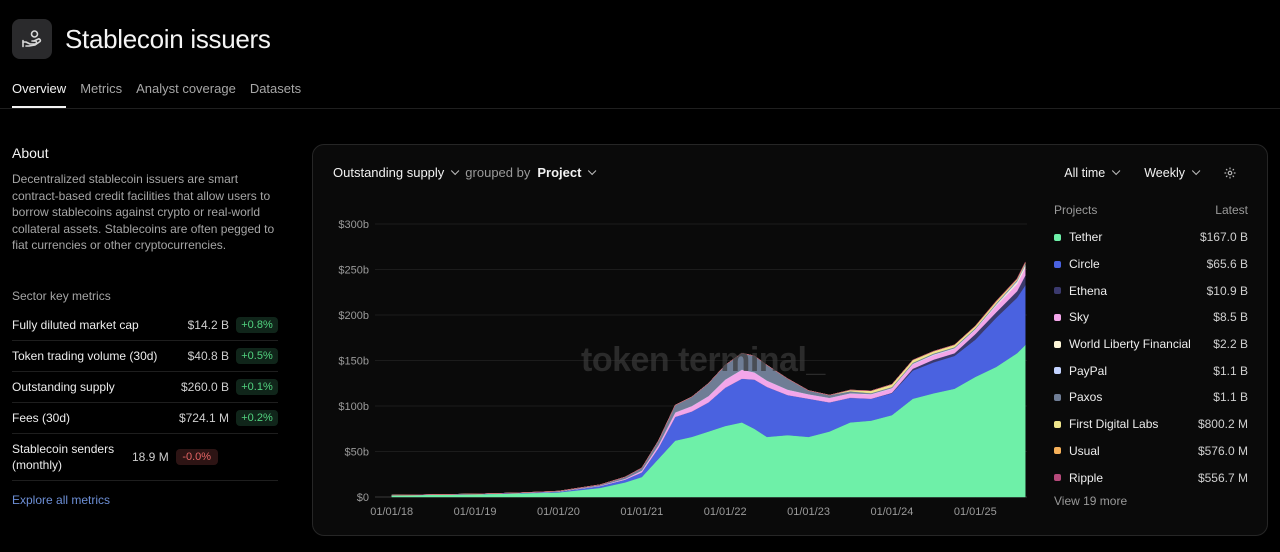  I want to click on time-range-label: All time, so click(1085, 173).